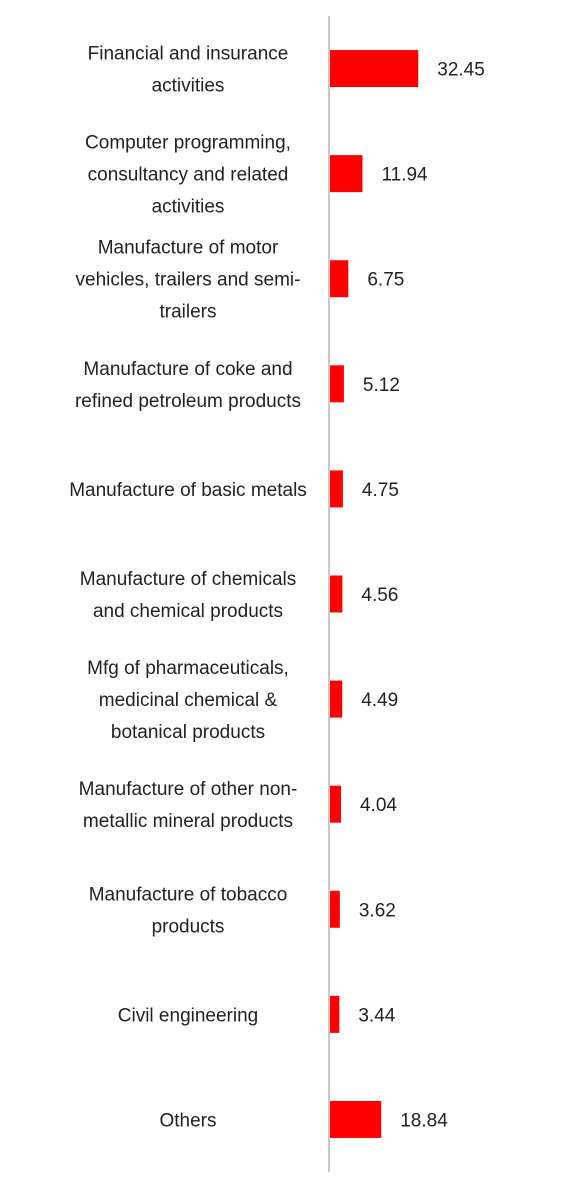 The image size is (569, 1204). What do you see at coordinates (461, 70) in the screenshot?
I see `value-label: 32.45` at bounding box center [461, 70].